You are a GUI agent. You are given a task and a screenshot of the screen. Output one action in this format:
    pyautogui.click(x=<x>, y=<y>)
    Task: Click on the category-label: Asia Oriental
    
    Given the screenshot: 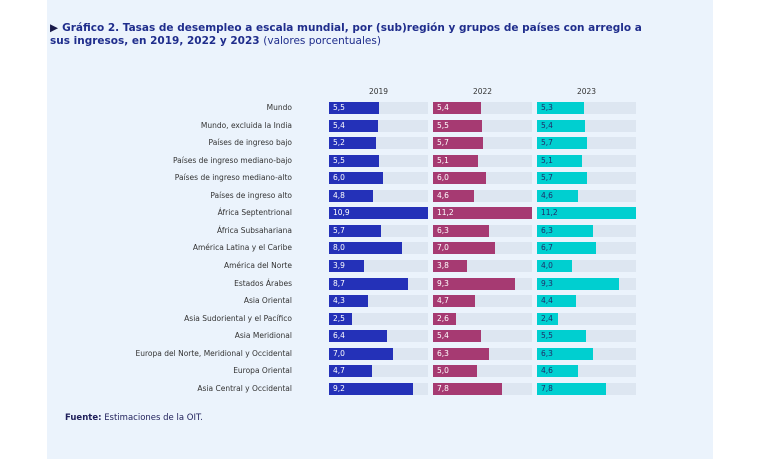 What is the action you would take?
    pyautogui.click(x=267, y=301)
    